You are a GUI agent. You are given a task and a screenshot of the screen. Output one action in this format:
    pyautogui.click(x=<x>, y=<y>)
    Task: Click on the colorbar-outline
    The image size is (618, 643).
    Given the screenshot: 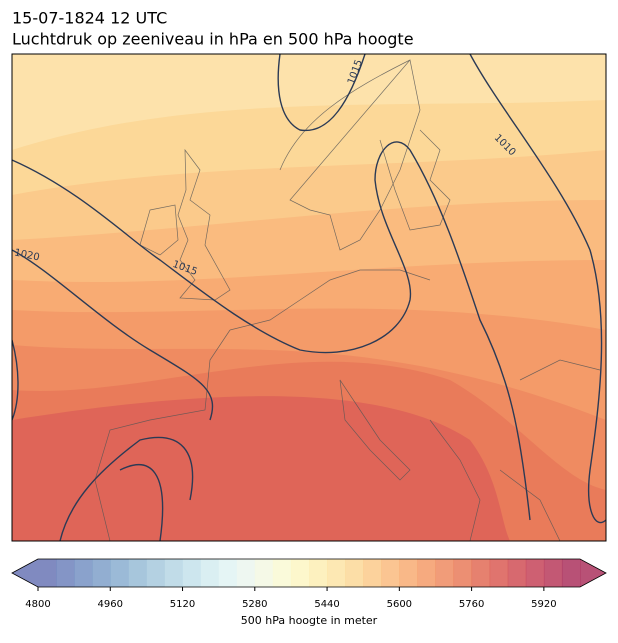 What is the action you would take?
    pyautogui.click(x=309, y=573)
    